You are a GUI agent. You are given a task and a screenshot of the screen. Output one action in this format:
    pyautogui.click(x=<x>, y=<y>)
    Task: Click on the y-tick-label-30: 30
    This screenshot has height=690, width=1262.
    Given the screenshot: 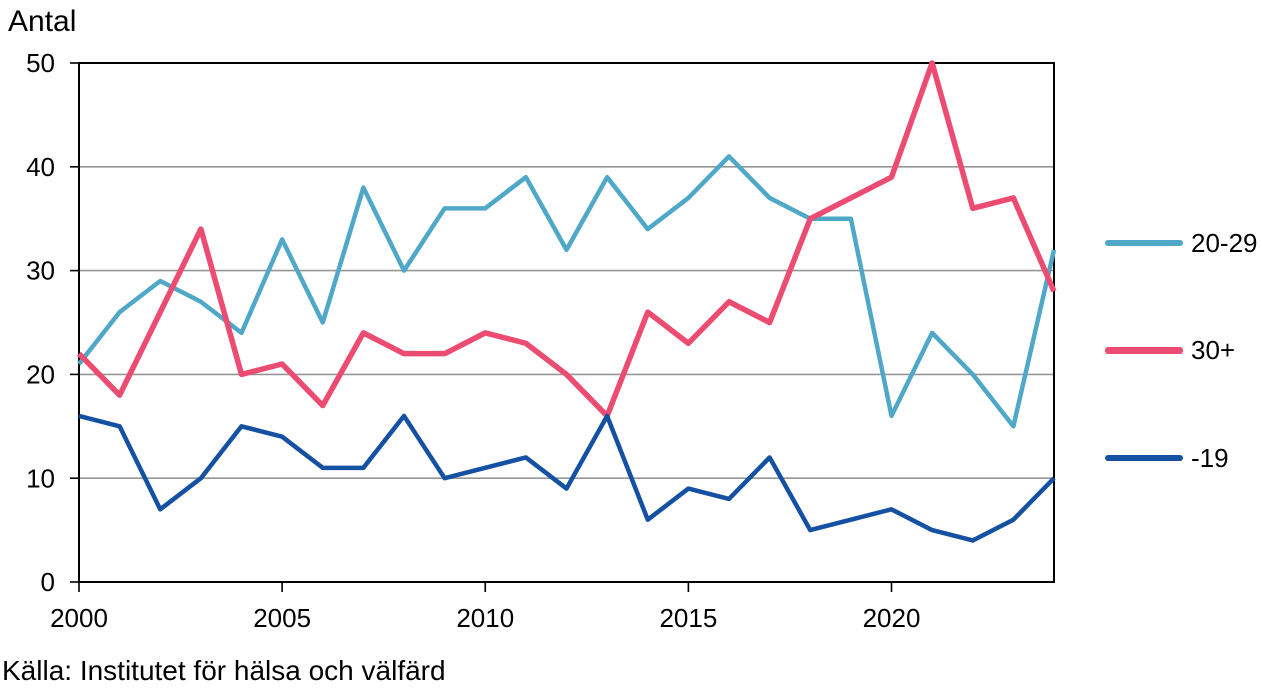 What is the action you would take?
    pyautogui.click(x=40, y=271)
    